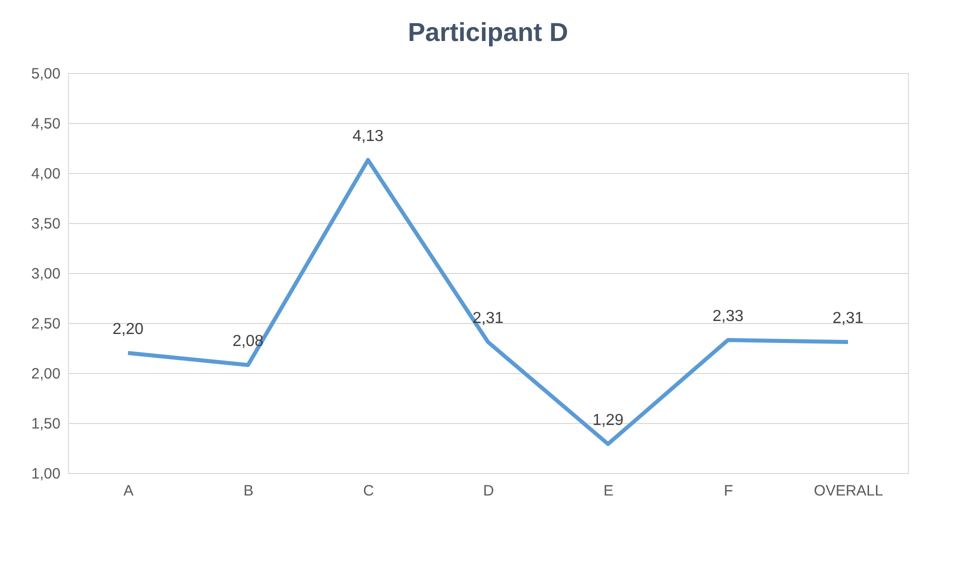 The width and height of the screenshot is (957, 578). I want to click on x-tick-label: C, so click(368, 491).